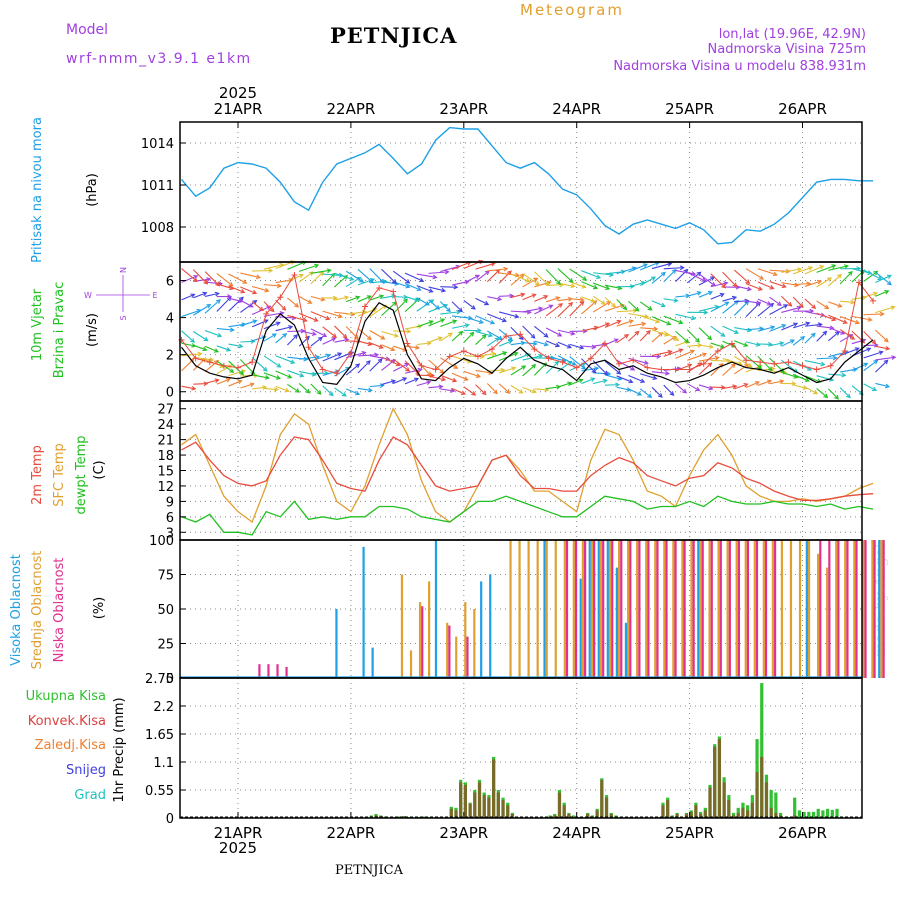 The image size is (900, 900). What do you see at coordinates (165, 410) in the screenshot?
I see `y-tick-label: 27` at bounding box center [165, 410].